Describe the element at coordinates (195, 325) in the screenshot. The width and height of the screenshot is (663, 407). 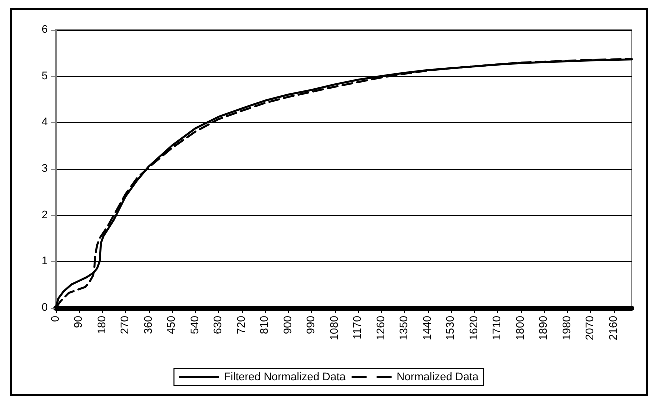
I see `x-tick-label: 540` at that location.